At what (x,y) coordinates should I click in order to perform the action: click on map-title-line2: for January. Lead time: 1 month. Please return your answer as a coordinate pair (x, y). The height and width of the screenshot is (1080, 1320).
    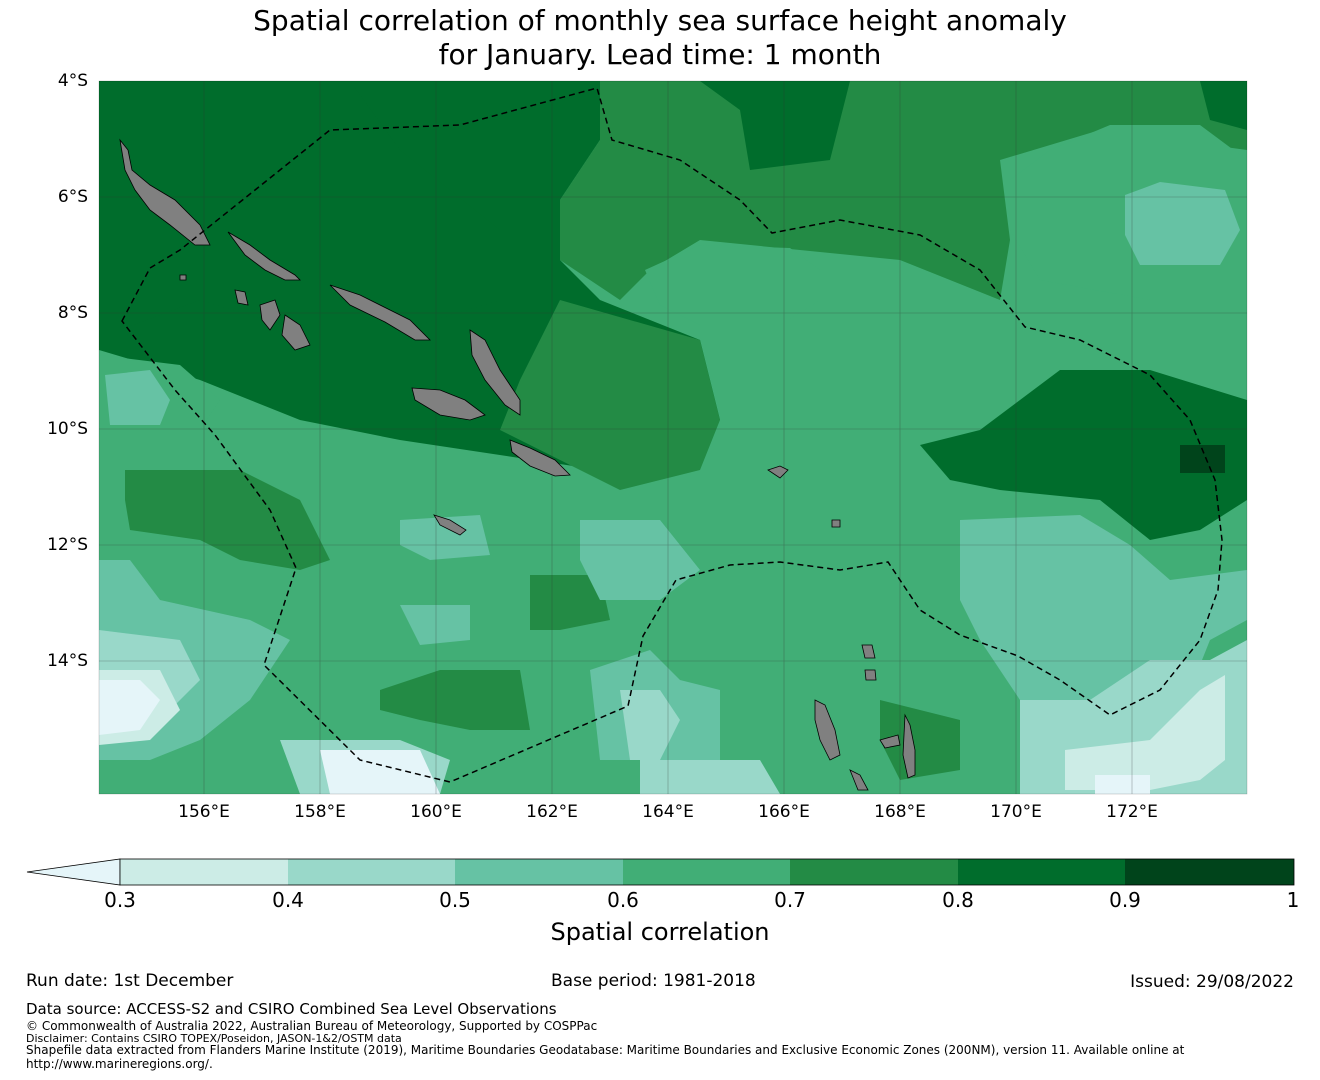
    Looking at the image, I should click on (660, 54).